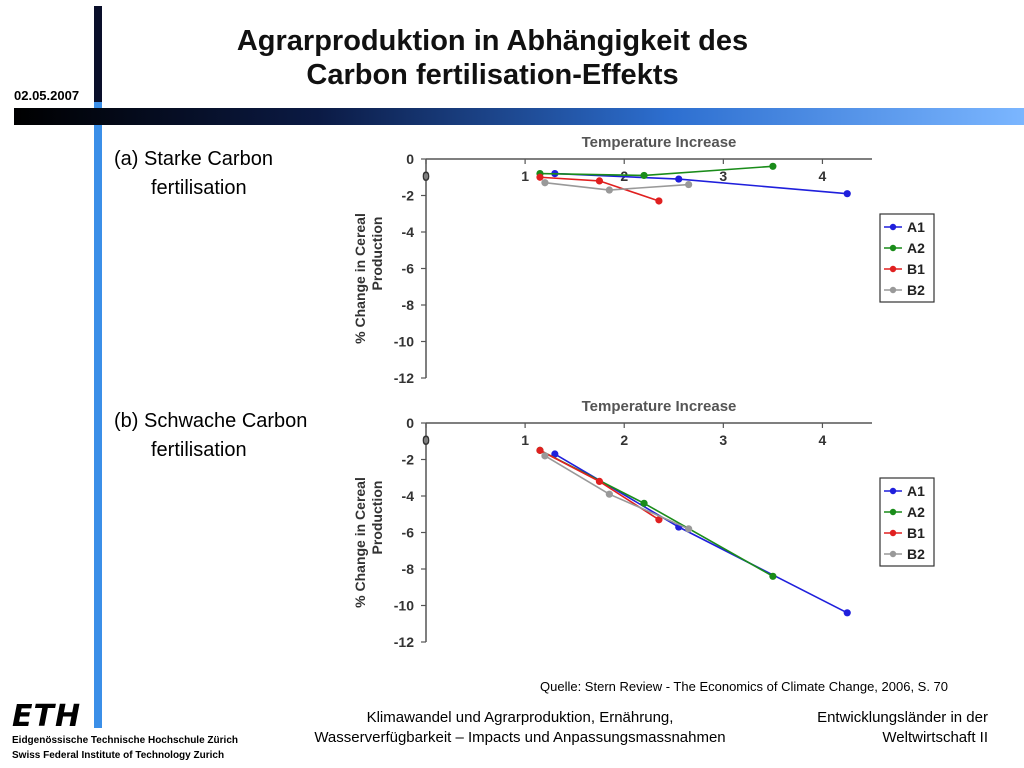  Describe the element at coordinates (199, 188) in the screenshot. I see `label-a-line2: fertilisation` at that location.